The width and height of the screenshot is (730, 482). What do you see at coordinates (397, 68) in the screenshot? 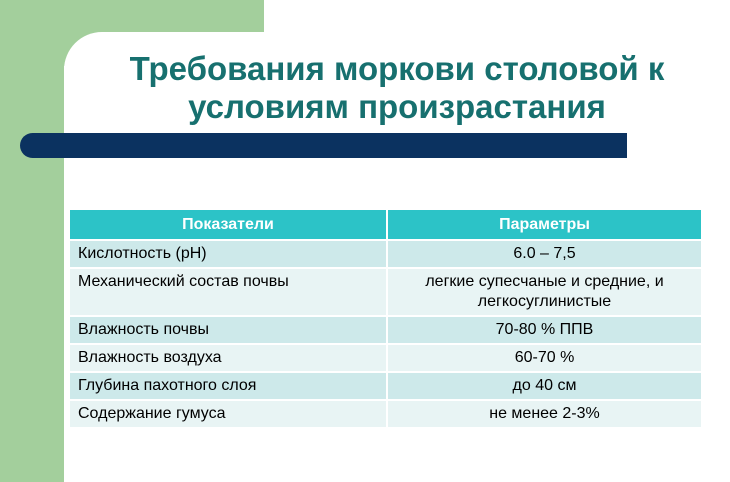
I see `title-line-1: Требования моркови столовой к` at bounding box center [397, 68].